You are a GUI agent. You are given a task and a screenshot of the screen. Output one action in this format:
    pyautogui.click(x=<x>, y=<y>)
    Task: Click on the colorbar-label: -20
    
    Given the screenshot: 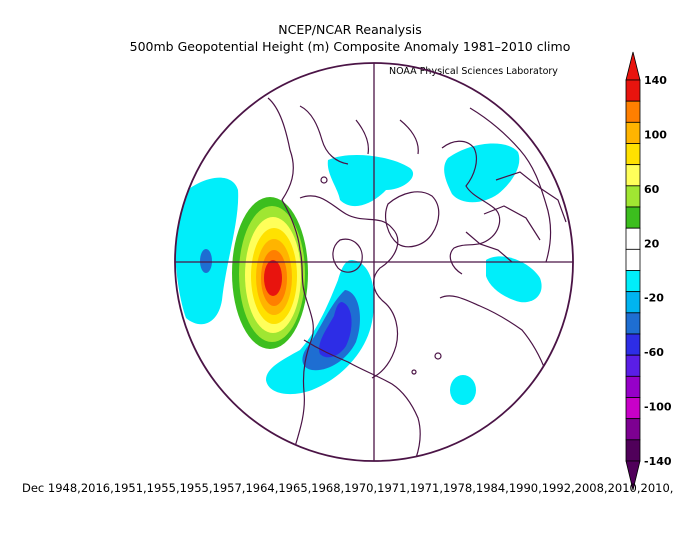 What is the action you would take?
    pyautogui.click(x=654, y=298)
    